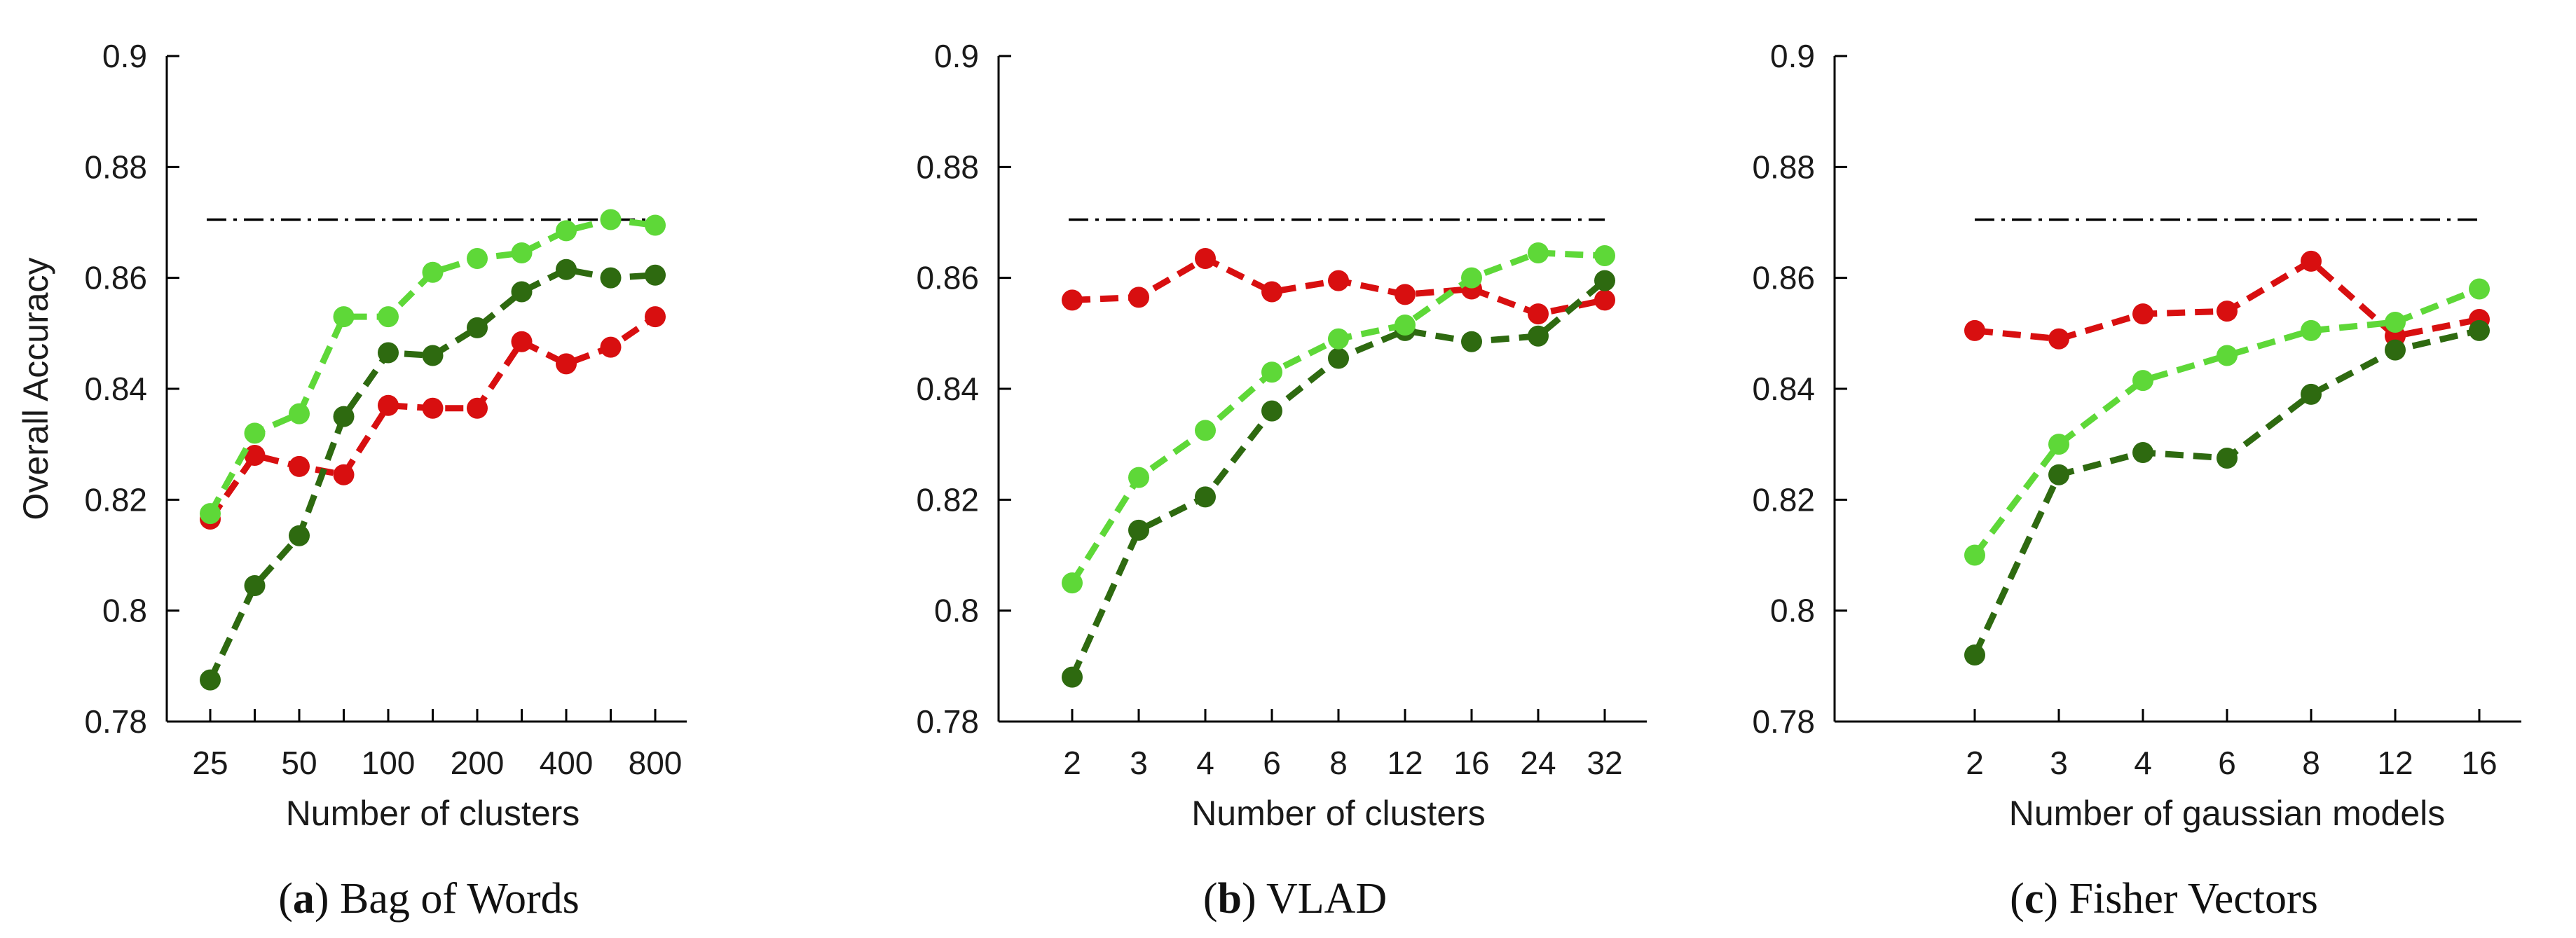  What do you see at coordinates (1229, 899) in the screenshot?
I see `caption-letter: b` at bounding box center [1229, 899].